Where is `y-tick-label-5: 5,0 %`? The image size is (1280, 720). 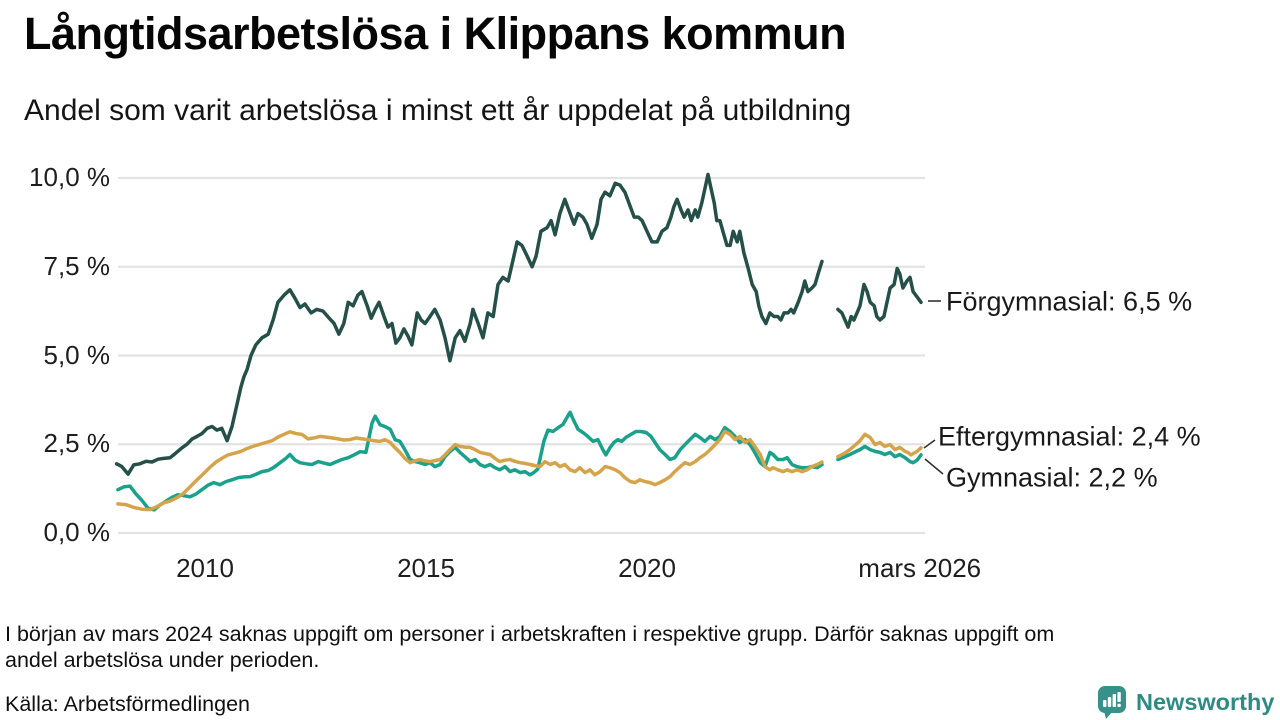 y-tick-label-5: 5,0 % is located at coordinates (77, 354).